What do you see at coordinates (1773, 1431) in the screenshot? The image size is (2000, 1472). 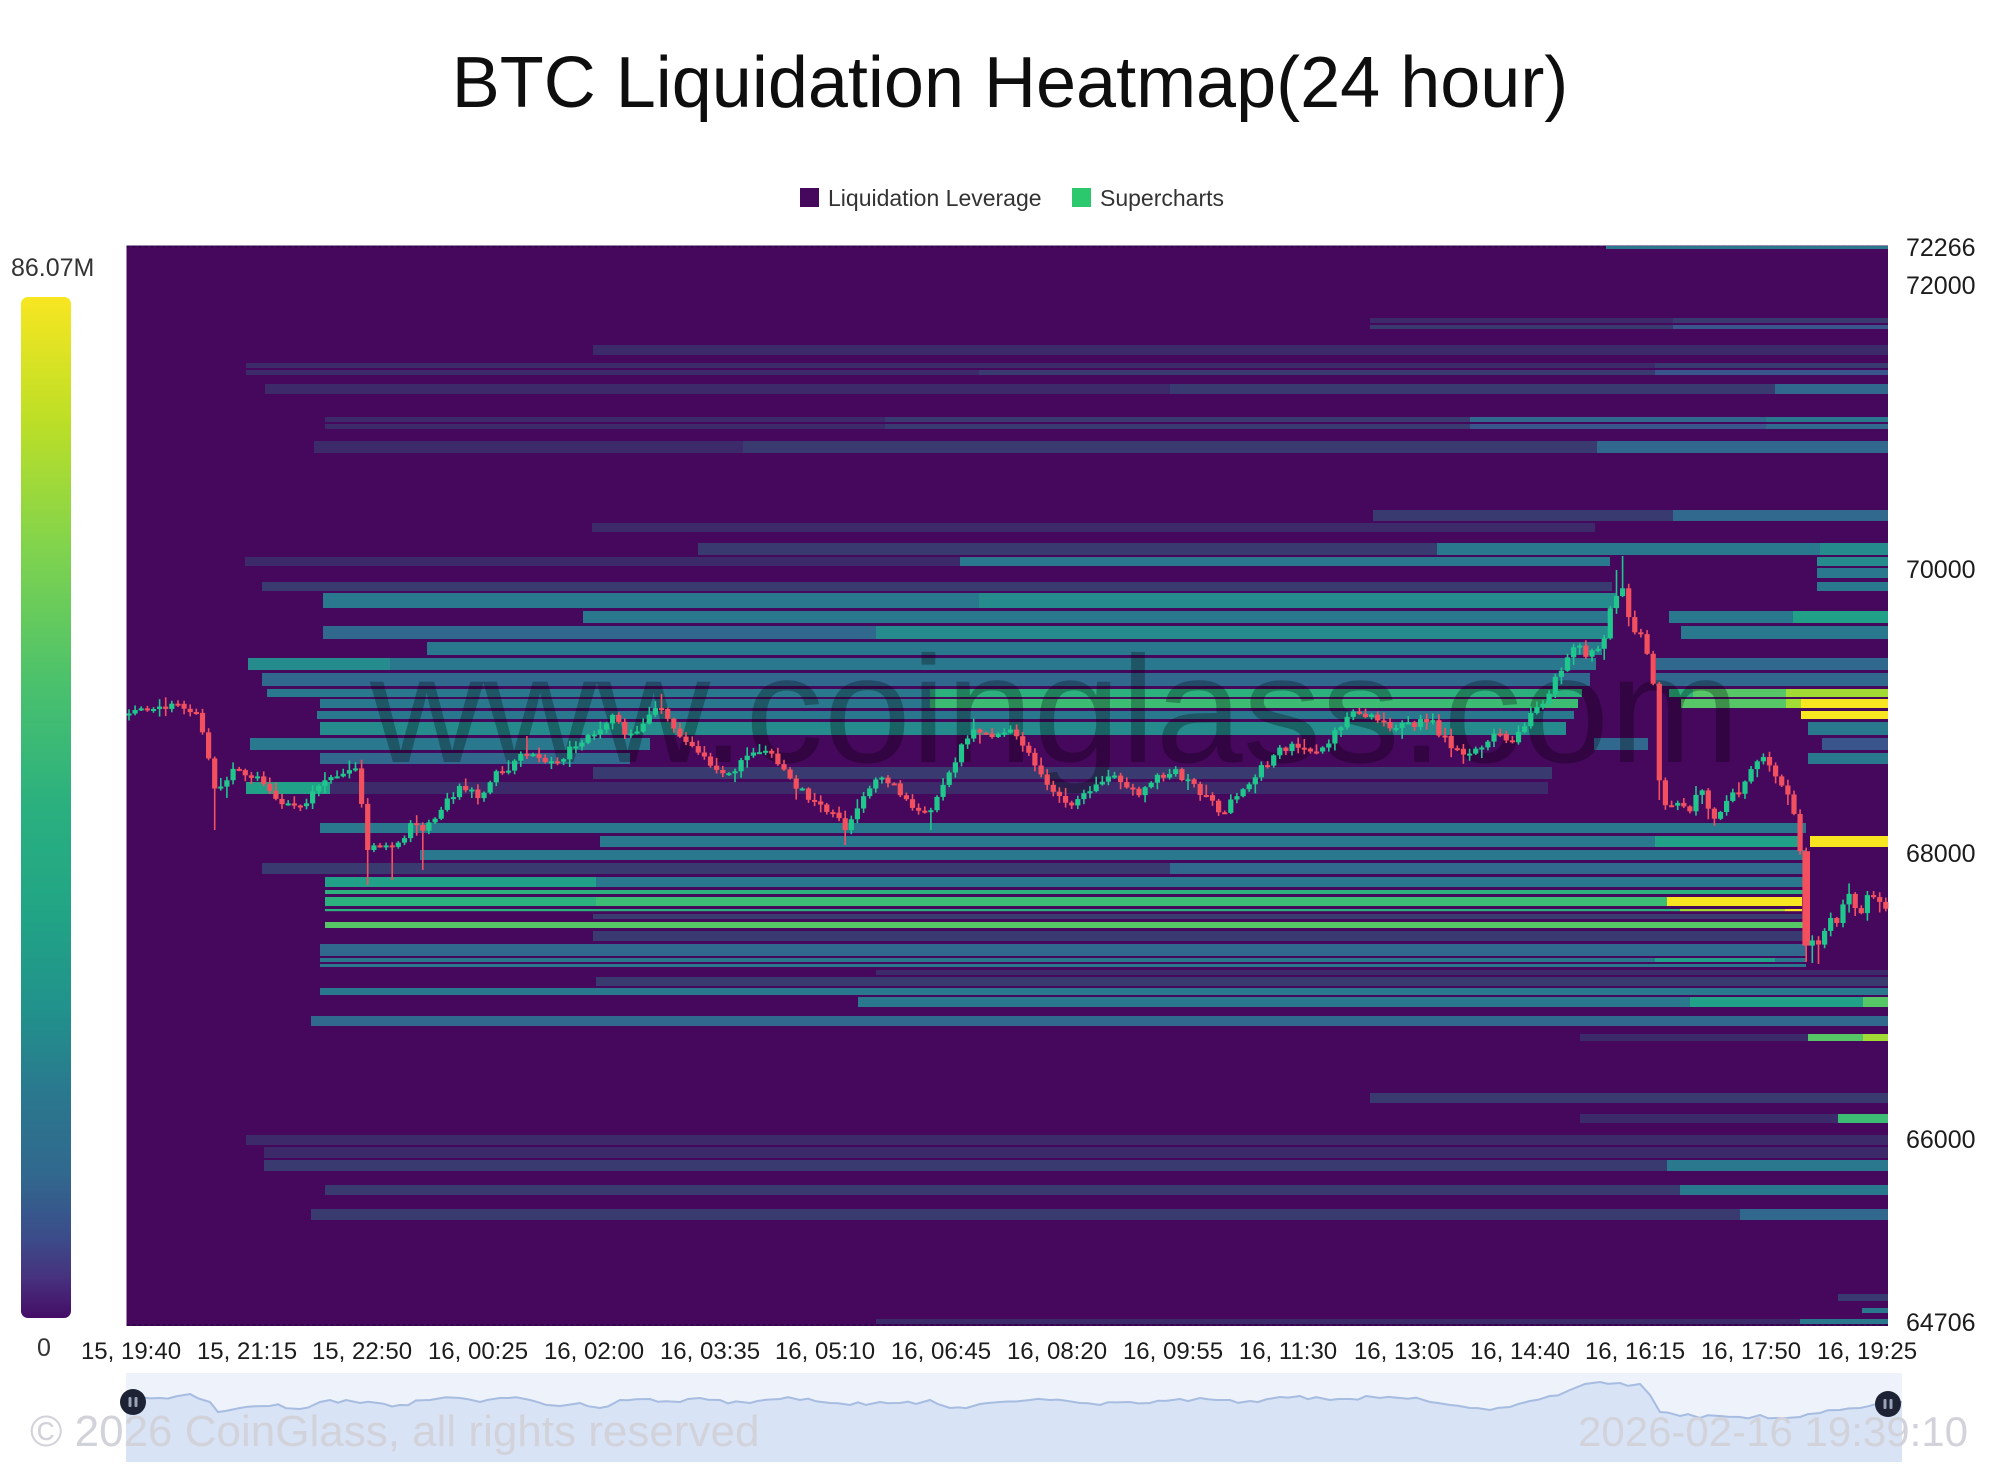 I see `svg-text: 2026-02-16 19:39:10` at bounding box center [1773, 1431].